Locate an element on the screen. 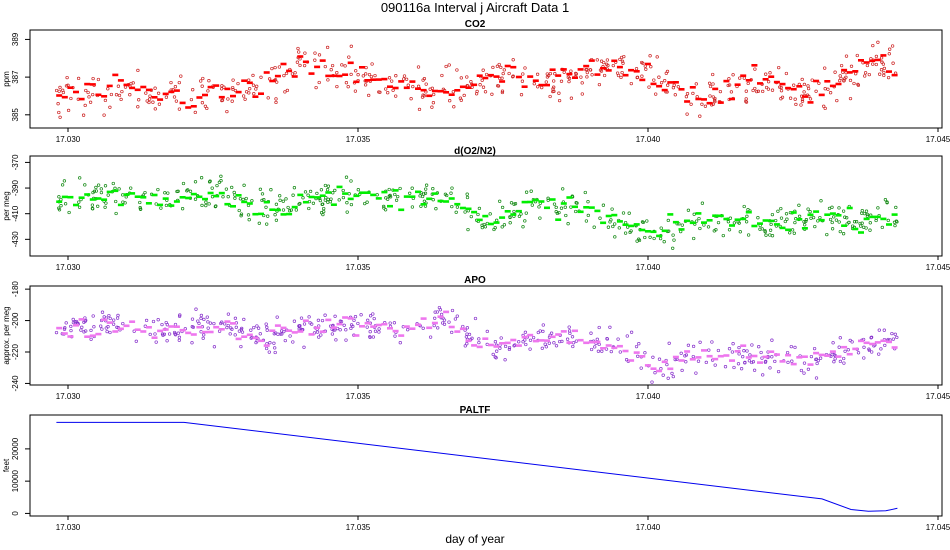  panel-title: CO2 is located at coordinates (475, 24).